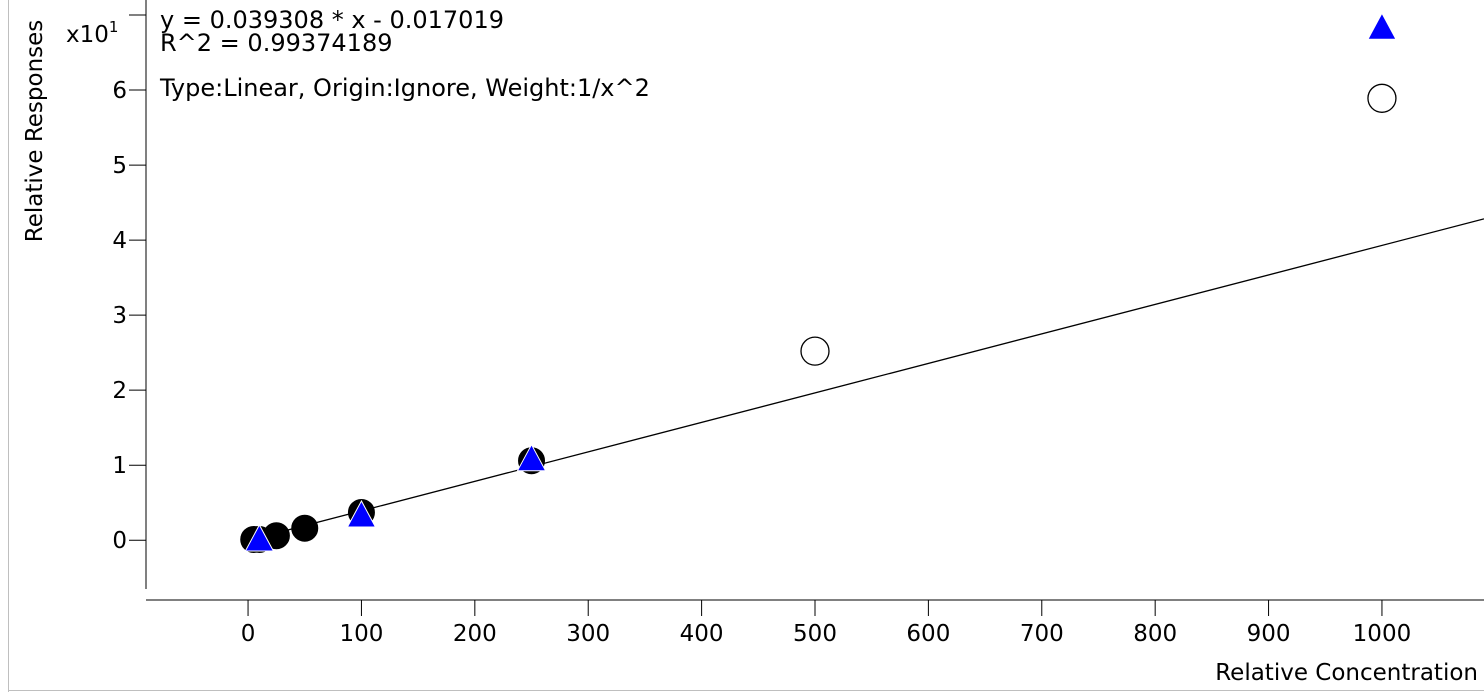 This screenshot has height=692, width=1484. I want to click on y-multiplier-base: x10, so click(87, 35).